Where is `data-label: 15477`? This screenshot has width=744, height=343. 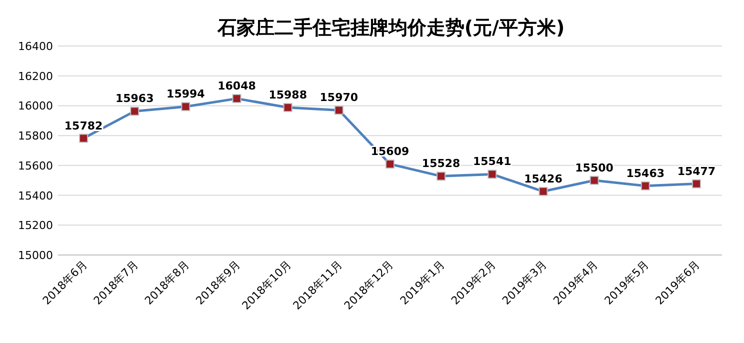
data-label: 15477 is located at coordinates (696, 171).